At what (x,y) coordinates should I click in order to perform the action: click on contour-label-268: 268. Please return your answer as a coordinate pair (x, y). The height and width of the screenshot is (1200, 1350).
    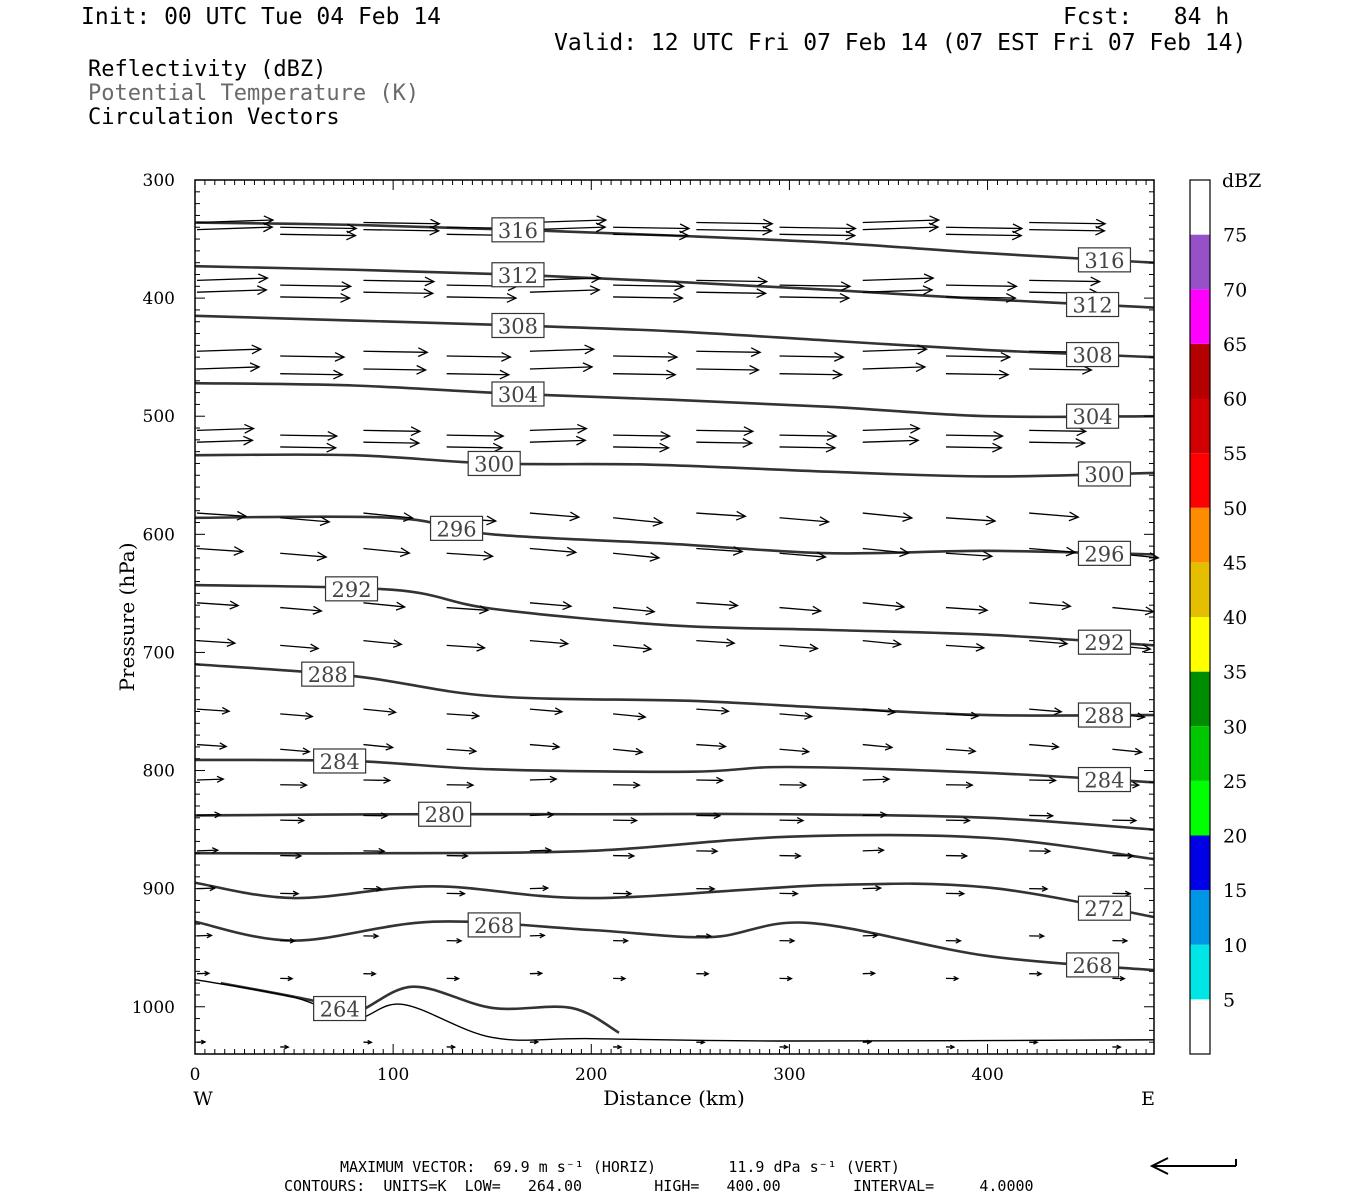
    Looking at the image, I should click on (494, 926).